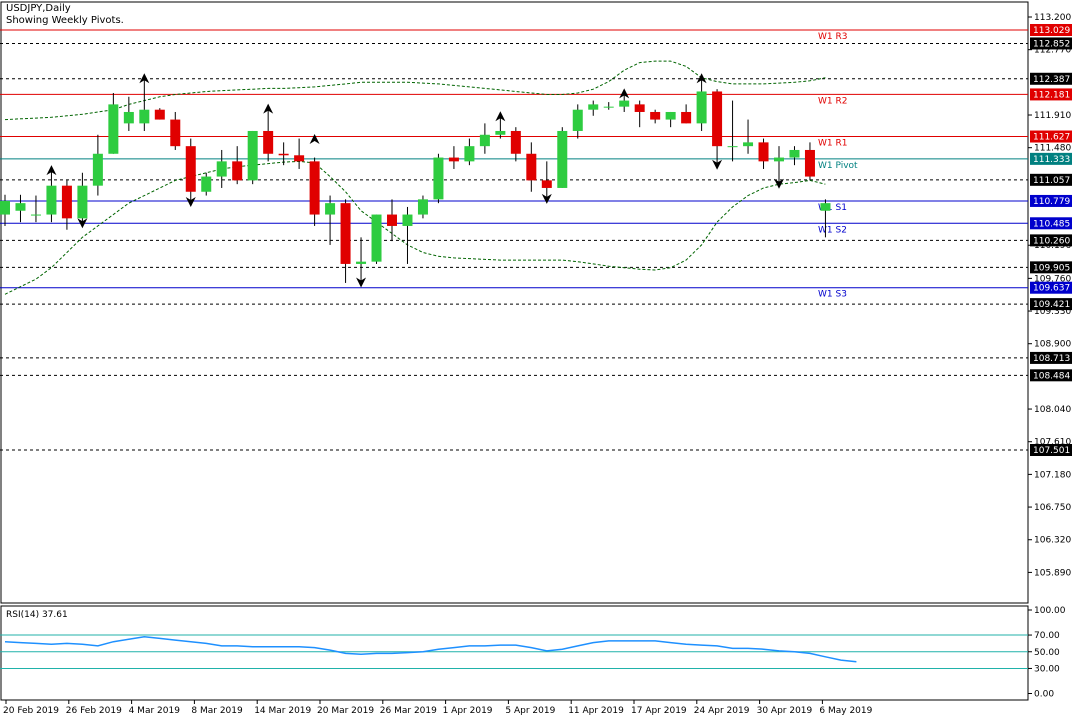 The width and height of the screenshot is (1080, 724). What do you see at coordinates (1052, 51) in the screenshot?
I see `price-axis-label: 112.770` at bounding box center [1052, 51].